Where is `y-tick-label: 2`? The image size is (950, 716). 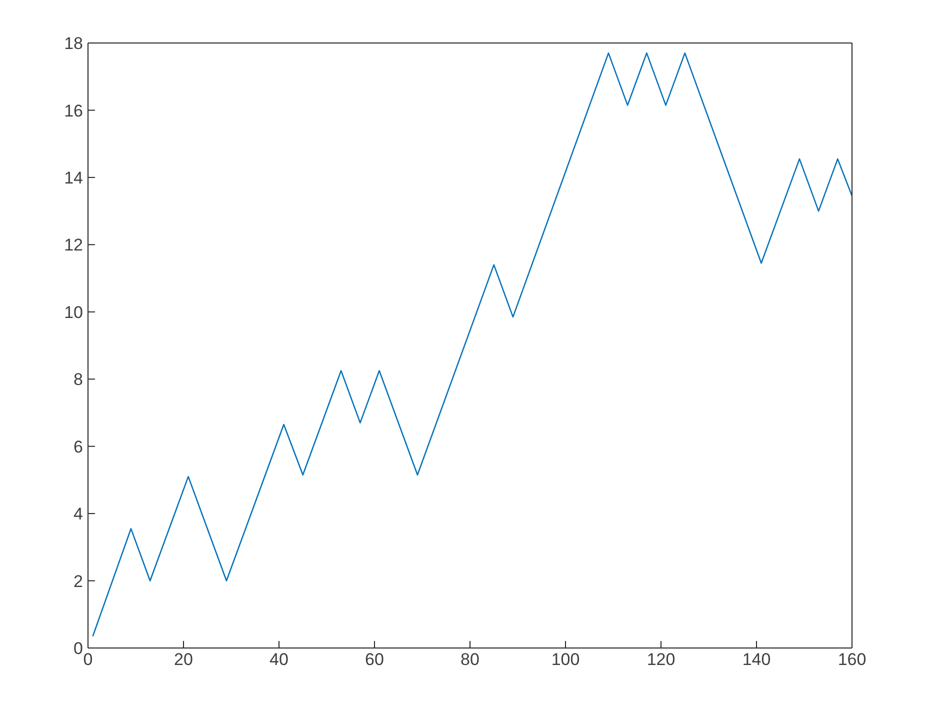 y-tick-label: 2 is located at coordinates (78, 581).